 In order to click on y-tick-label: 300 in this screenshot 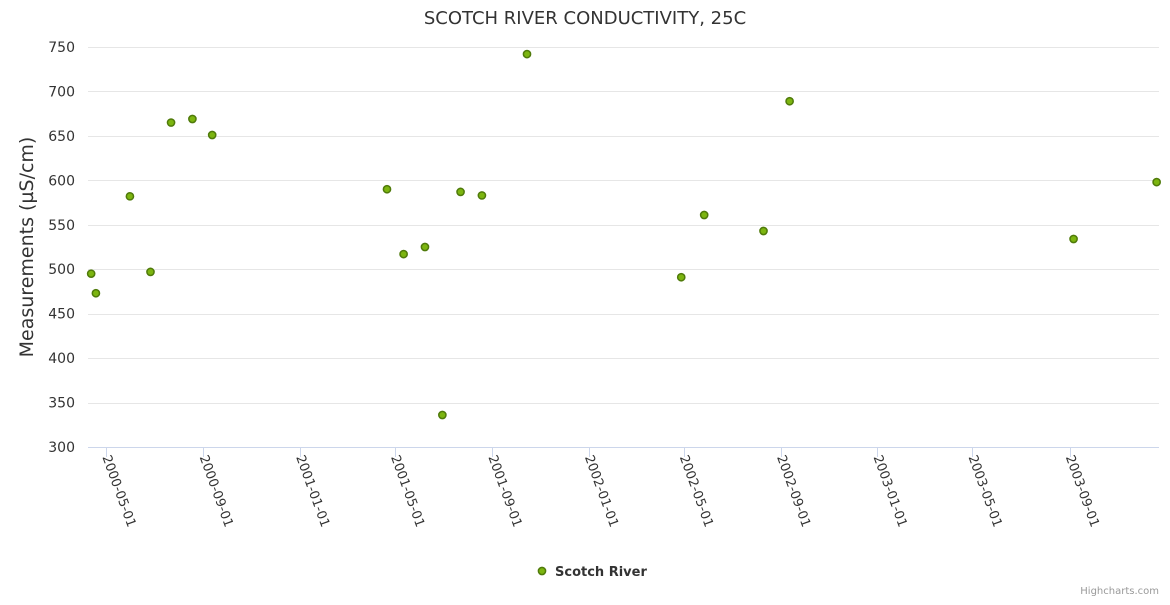, I will do `click(61, 448)`.